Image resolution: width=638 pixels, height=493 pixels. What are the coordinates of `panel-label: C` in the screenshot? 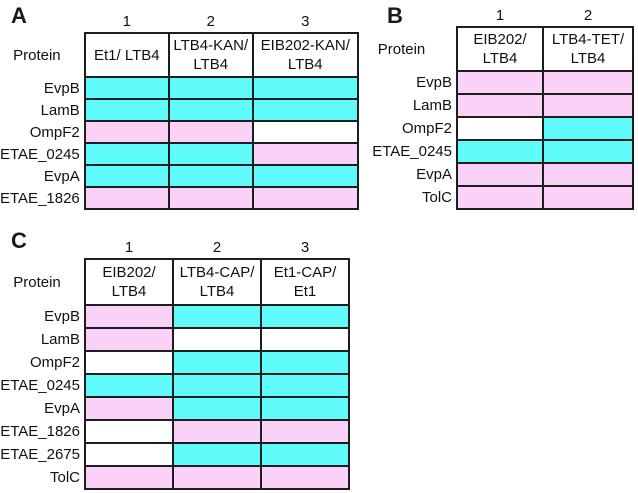 It's located at (19, 240).